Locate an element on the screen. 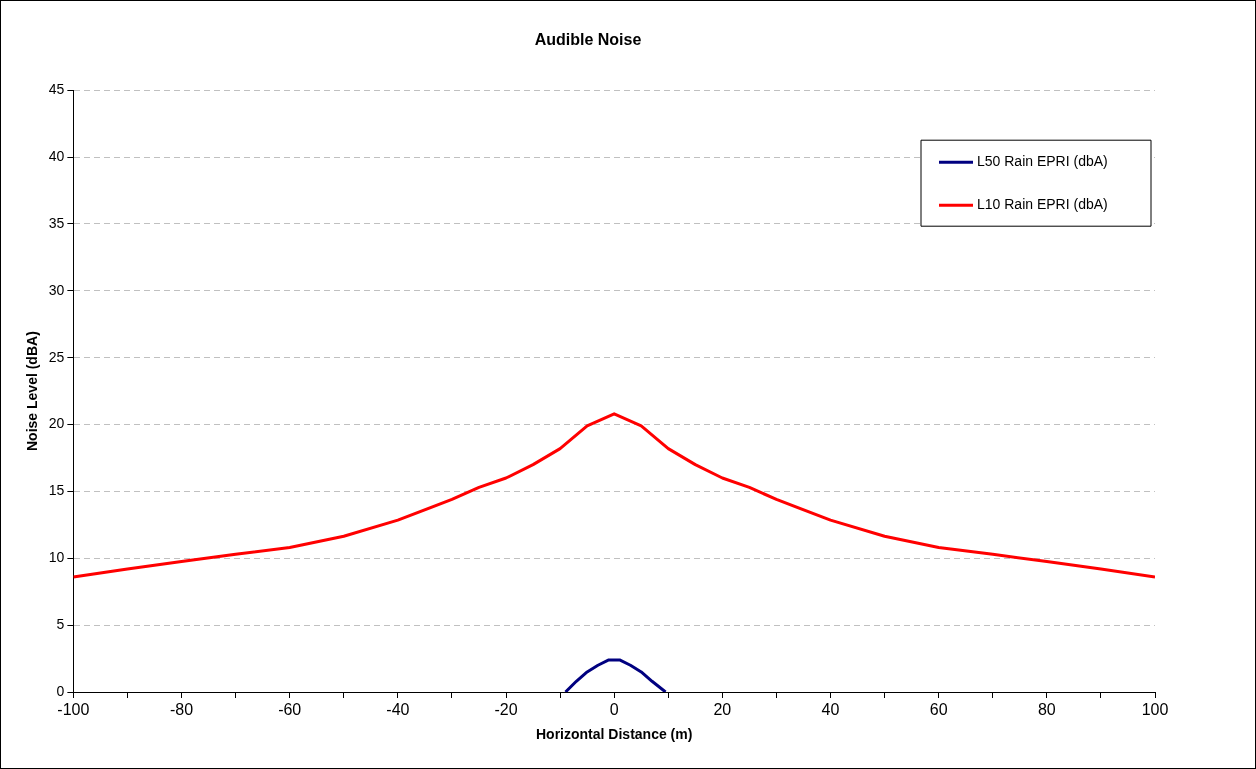 The width and height of the screenshot is (1256, 769). legend-label: L10 Rain EPRI (dbA) is located at coordinates (1042, 204).